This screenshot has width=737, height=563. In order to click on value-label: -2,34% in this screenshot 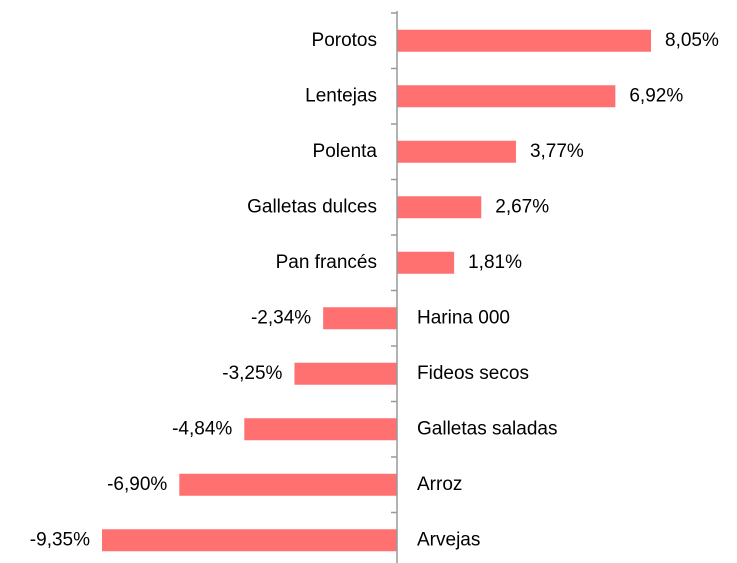, I will do `click(281, 317)`.